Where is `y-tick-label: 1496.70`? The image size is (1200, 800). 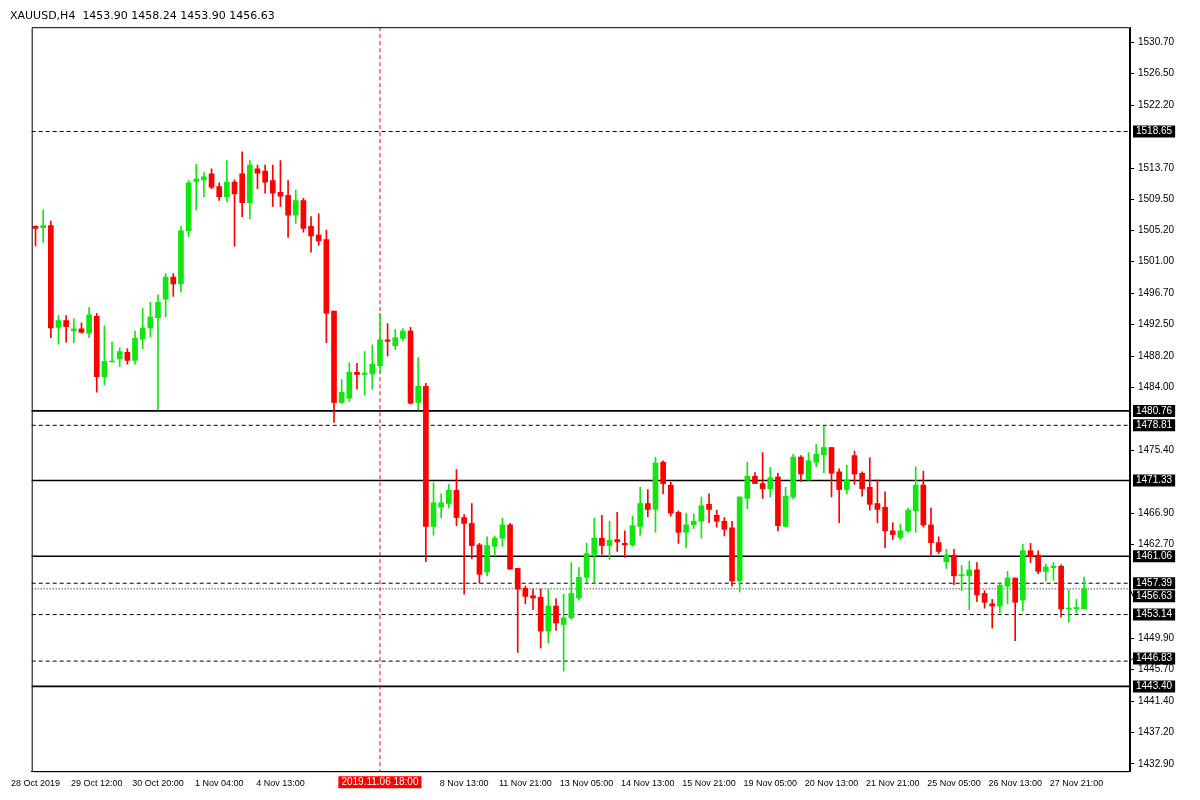 y-tick-label: 1496.70 is located at coordinates (1156, 293).